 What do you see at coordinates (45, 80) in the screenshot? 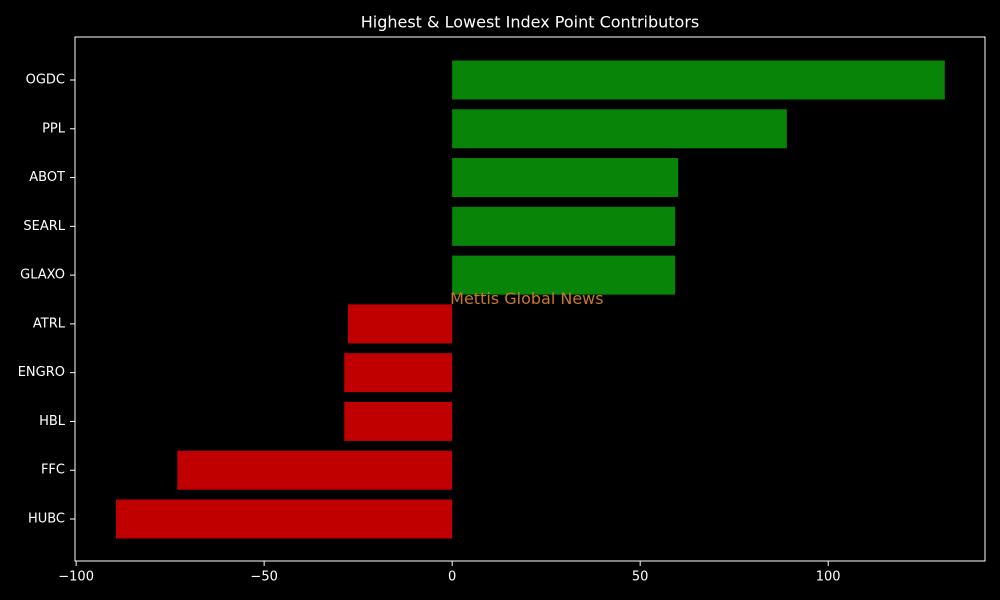
I see `y-tick-label: OGDC` at bounding box center [45, 80].